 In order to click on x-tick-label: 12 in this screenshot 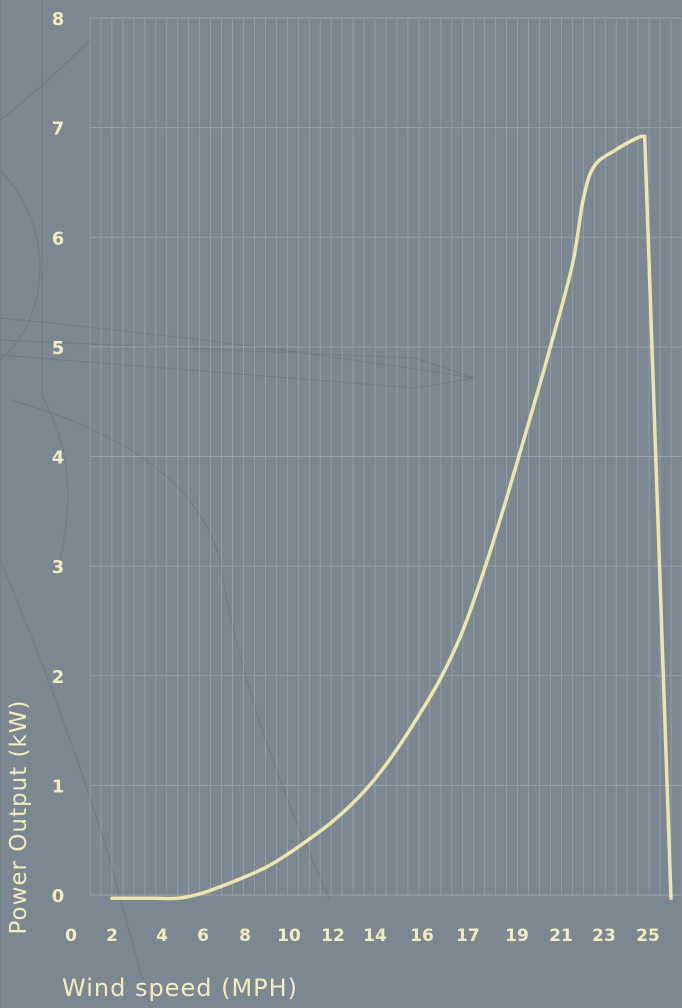, I will do `click(333, 936)`.